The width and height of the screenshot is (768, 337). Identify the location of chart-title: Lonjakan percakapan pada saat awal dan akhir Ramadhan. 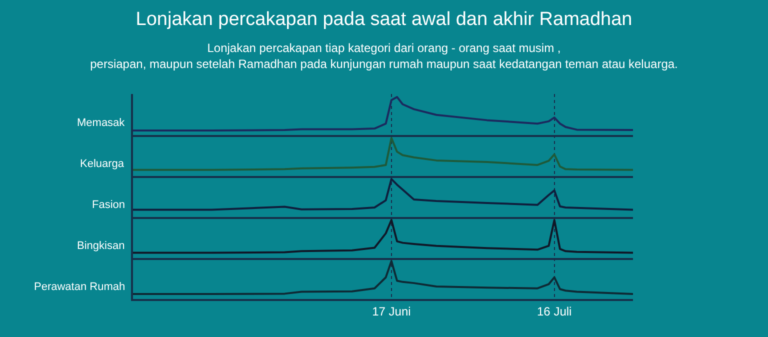
(384, 20).